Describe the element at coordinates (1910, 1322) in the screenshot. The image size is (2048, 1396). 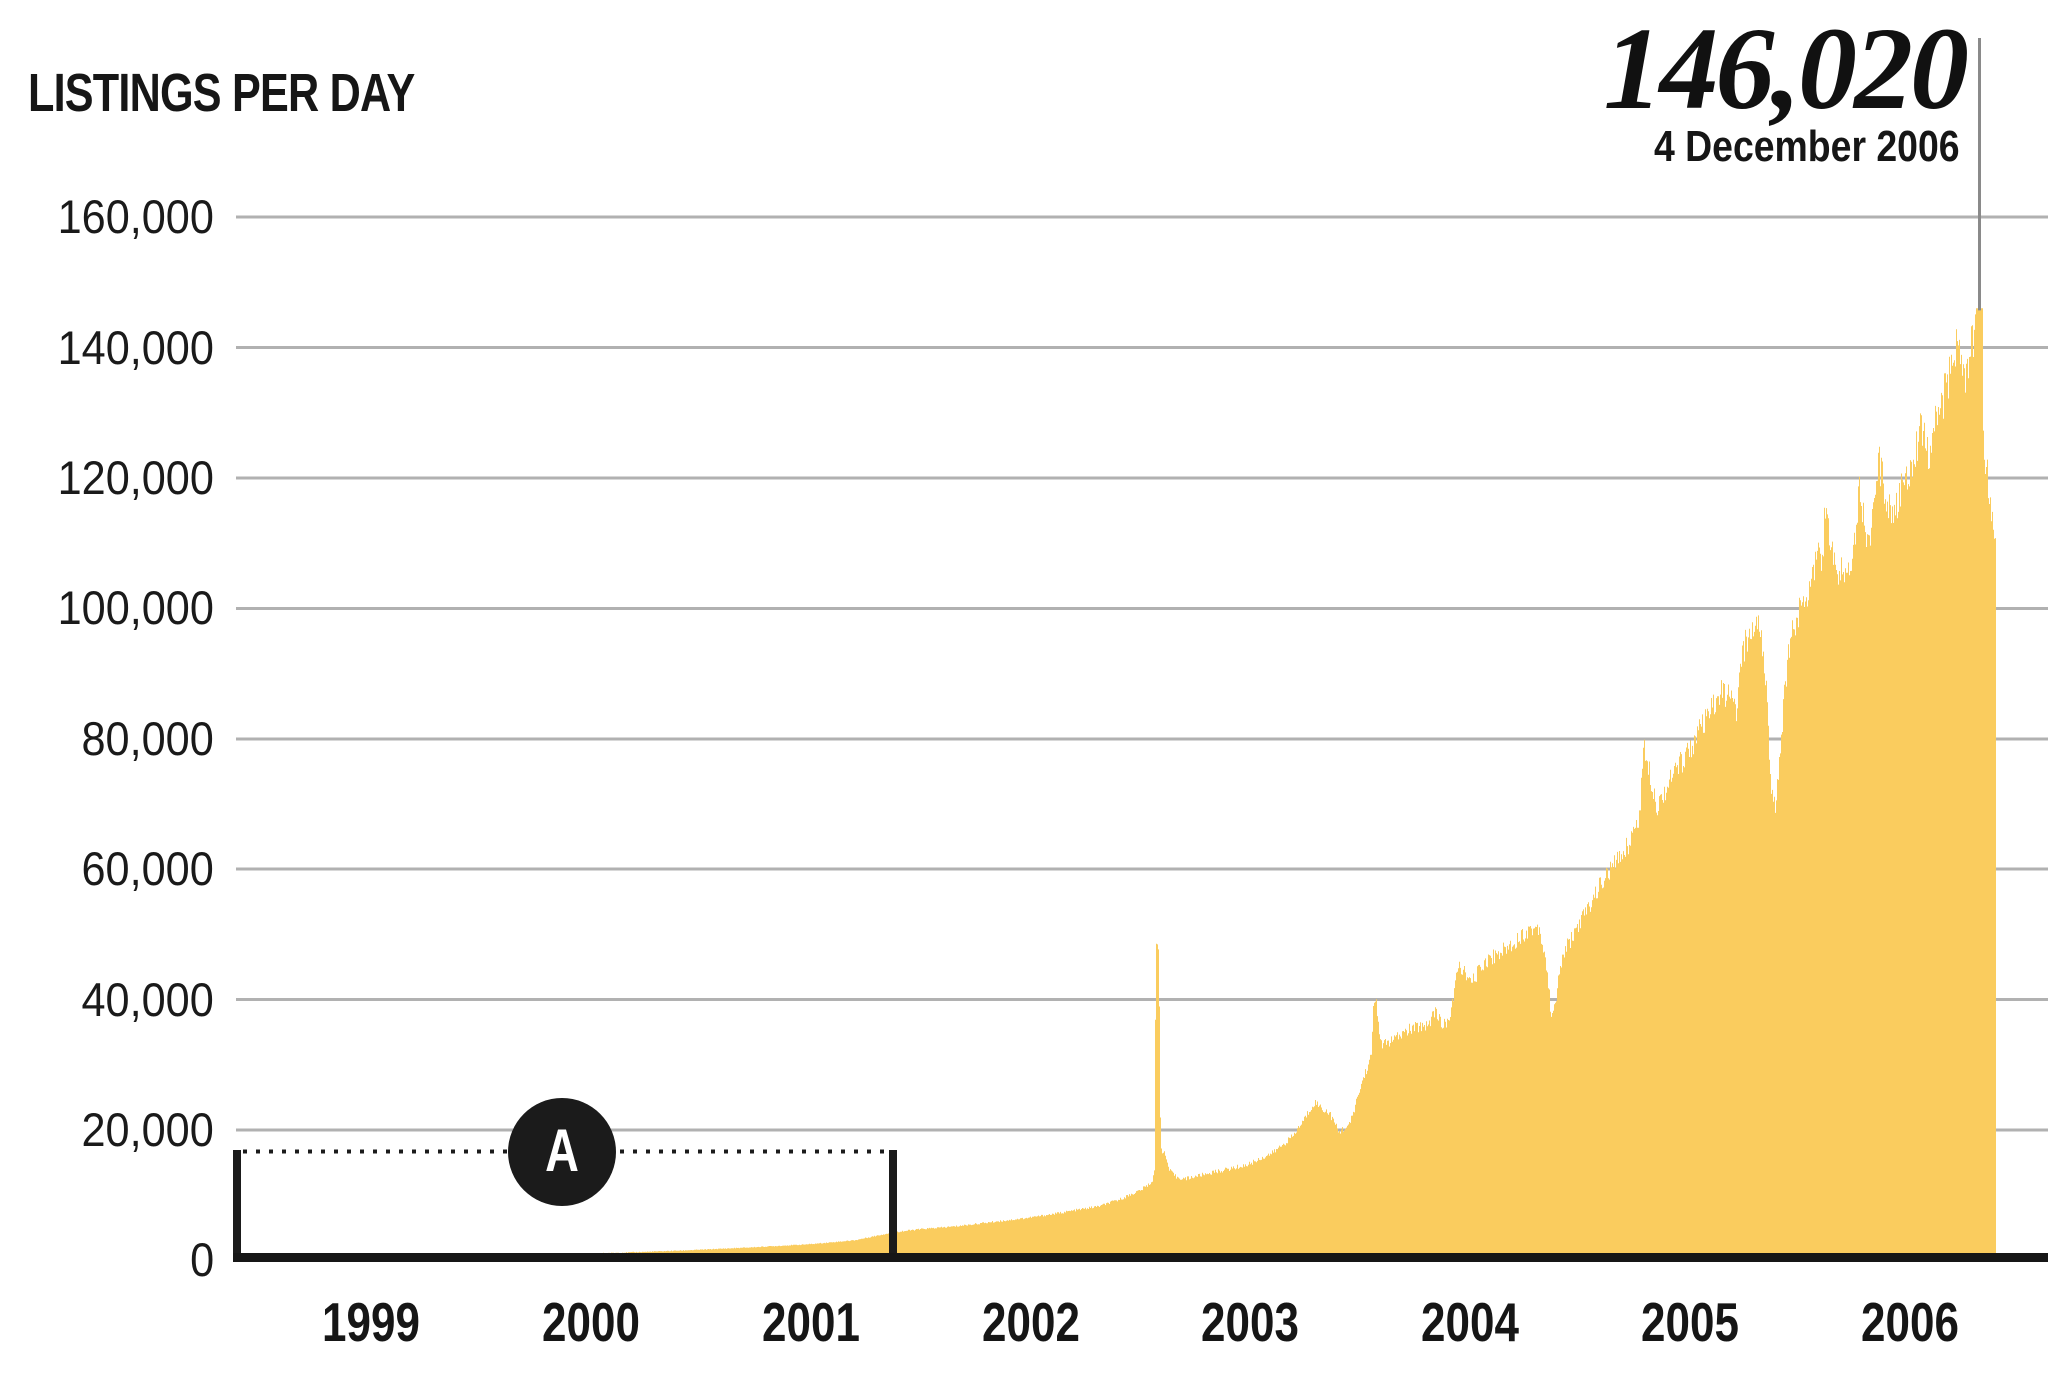
I see `x-tick-label-2006: 2006` at that location.